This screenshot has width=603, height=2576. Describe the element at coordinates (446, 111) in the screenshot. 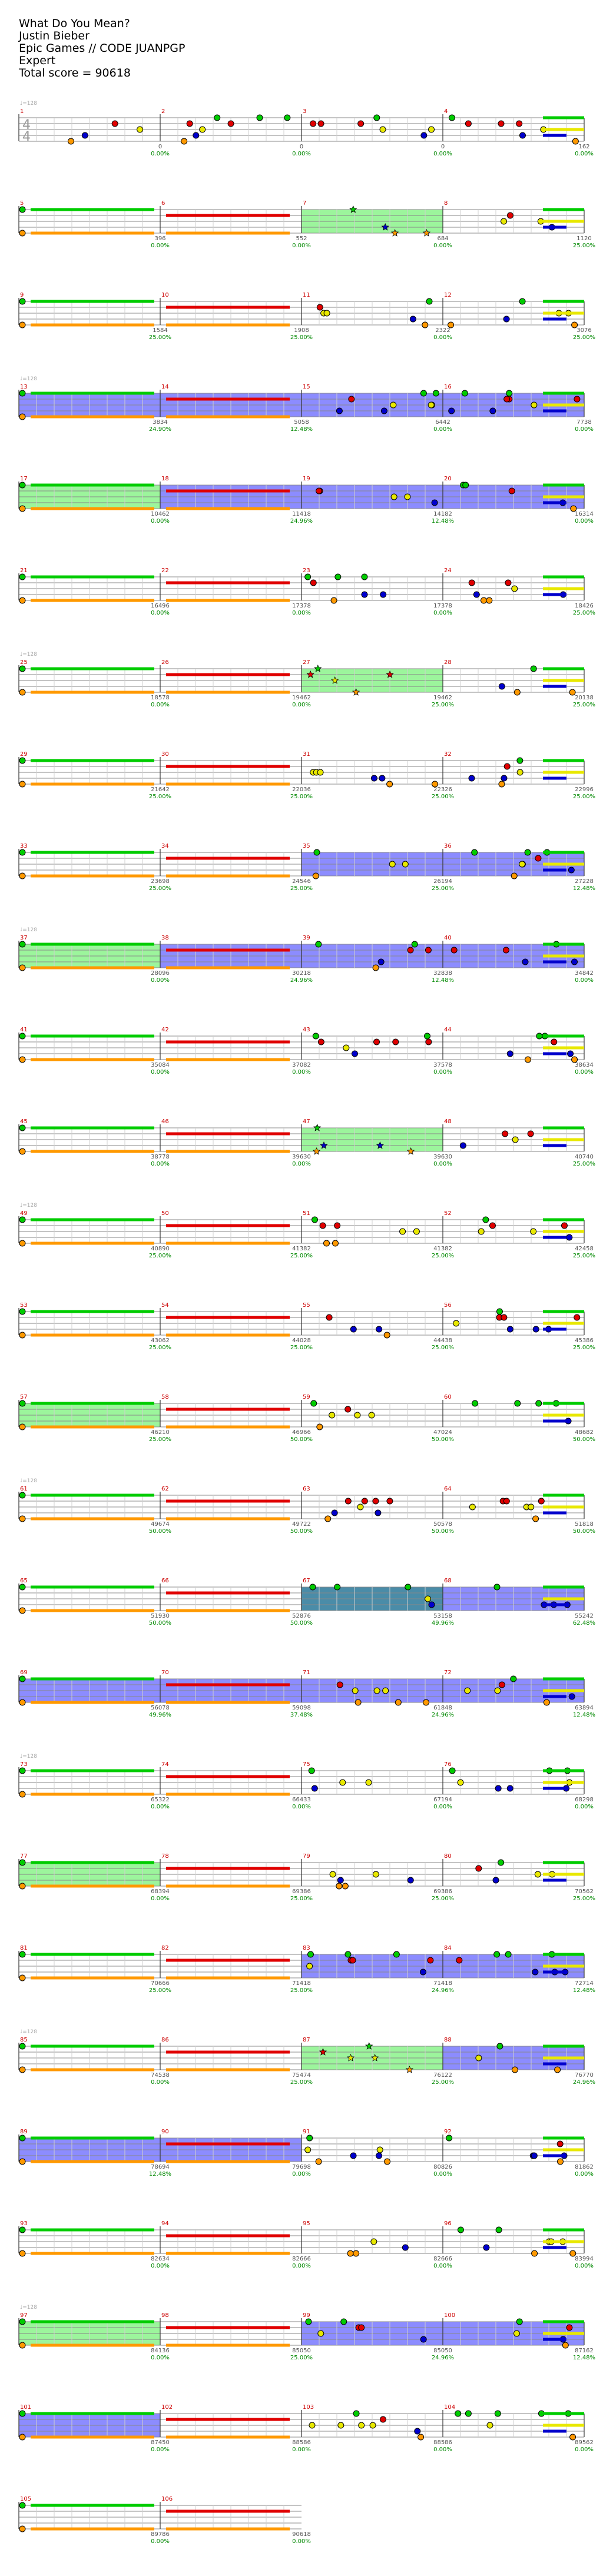

I see `measure-number: 4` at that location.